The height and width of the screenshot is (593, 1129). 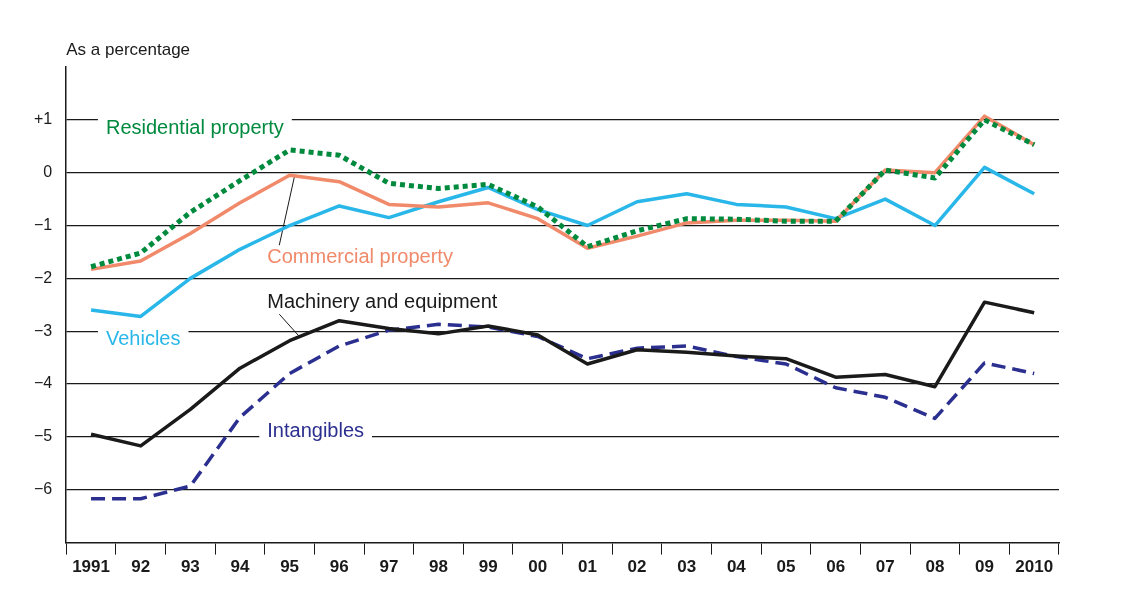 What do you see at coordinates (587, 567) in the screenshot?
I see `x-tick-label: 01` at bounding box center [587, 567].